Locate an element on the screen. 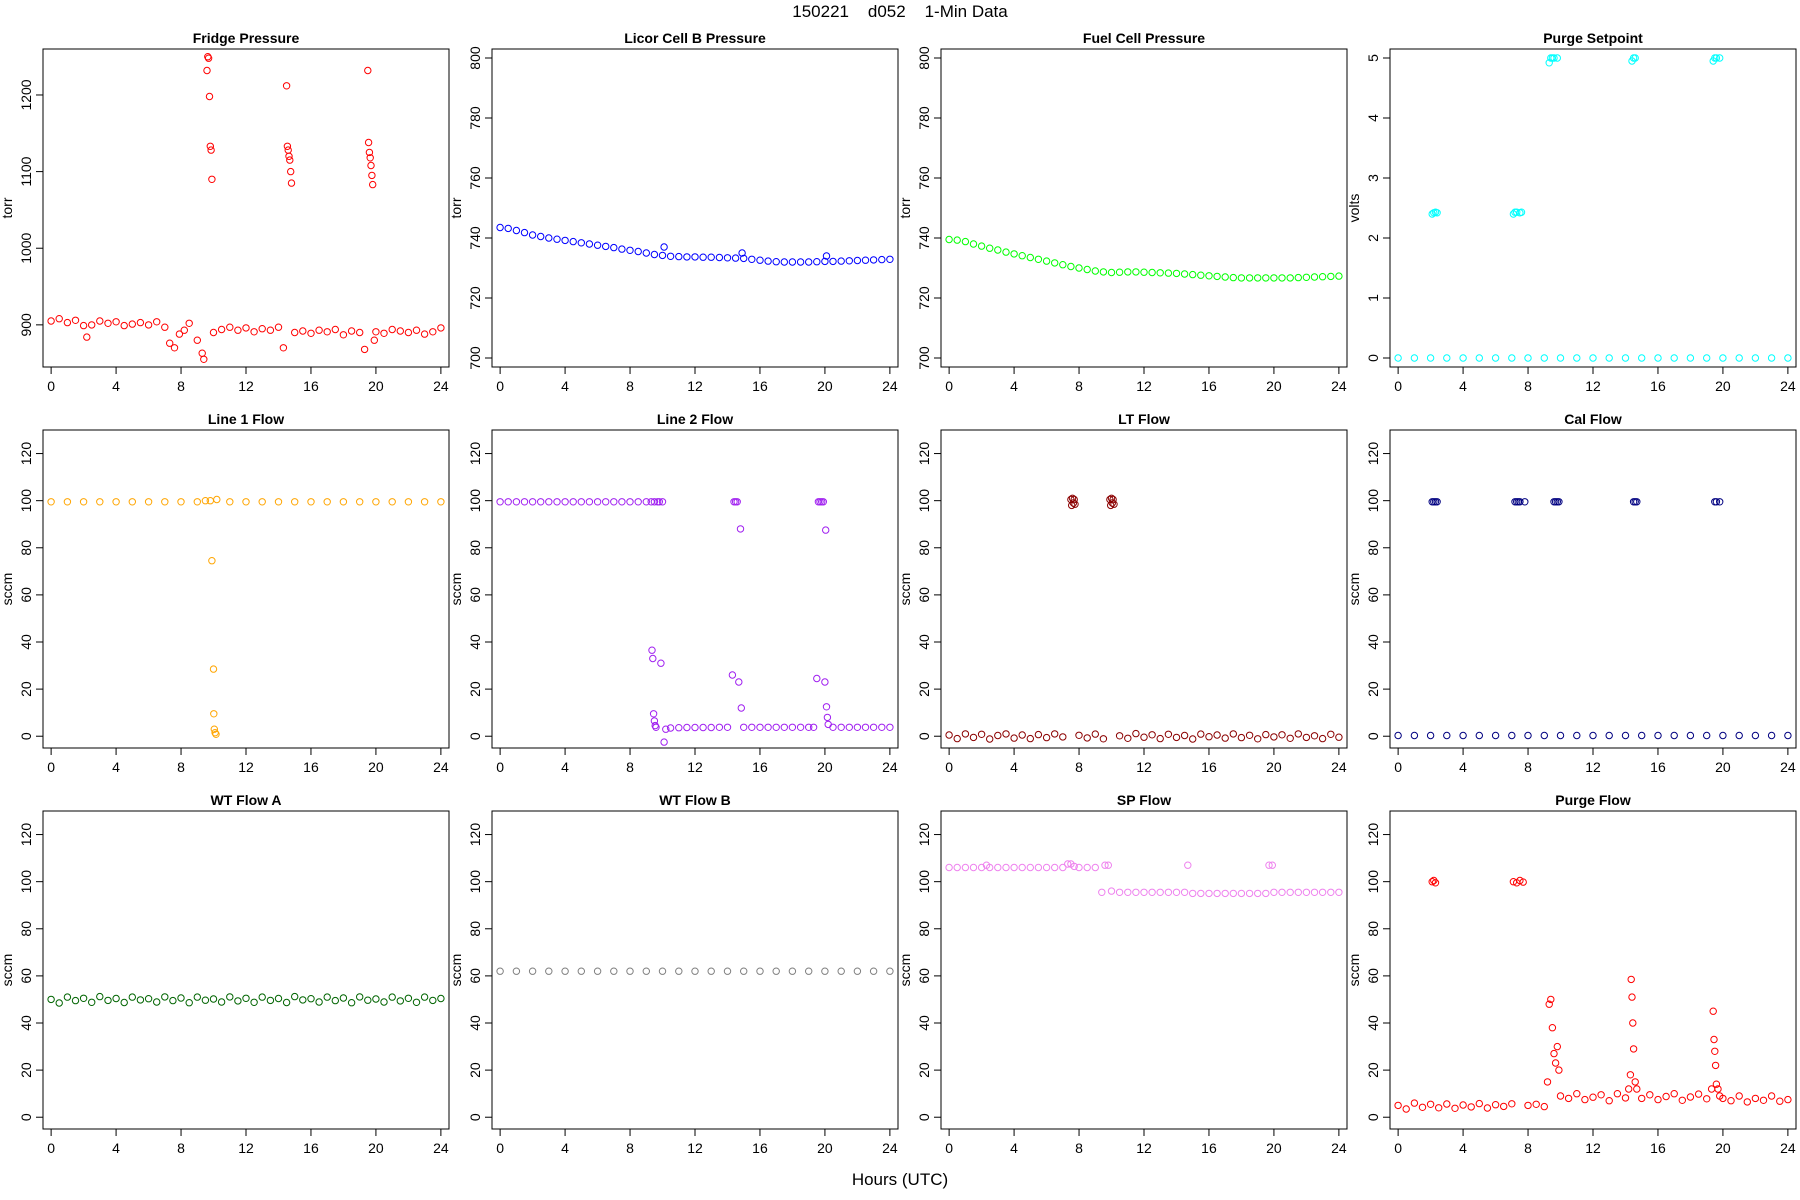  y-tick-label: 800 is located at coordinates (475, 58).